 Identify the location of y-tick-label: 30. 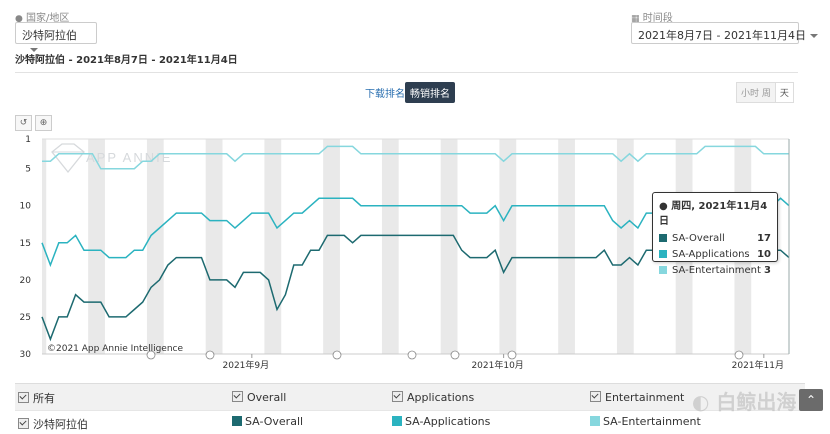
(26, 355).